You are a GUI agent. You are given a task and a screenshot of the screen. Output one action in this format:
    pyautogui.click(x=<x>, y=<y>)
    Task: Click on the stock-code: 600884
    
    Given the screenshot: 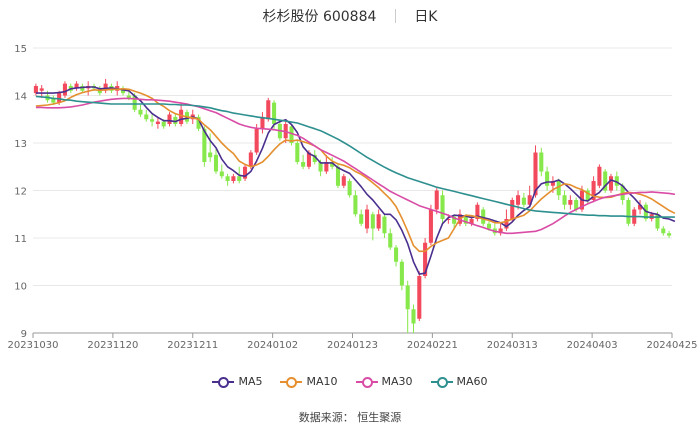 What is the action you would take?
    pyautogui.click(x=349, y=17)
    